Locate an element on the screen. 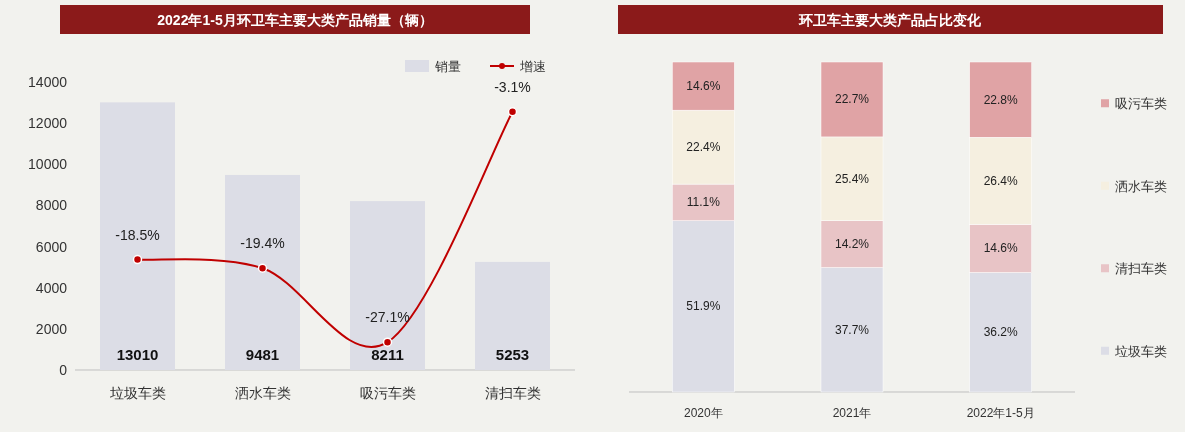  data-label: 25.4% is located at coordinates (852, 178).